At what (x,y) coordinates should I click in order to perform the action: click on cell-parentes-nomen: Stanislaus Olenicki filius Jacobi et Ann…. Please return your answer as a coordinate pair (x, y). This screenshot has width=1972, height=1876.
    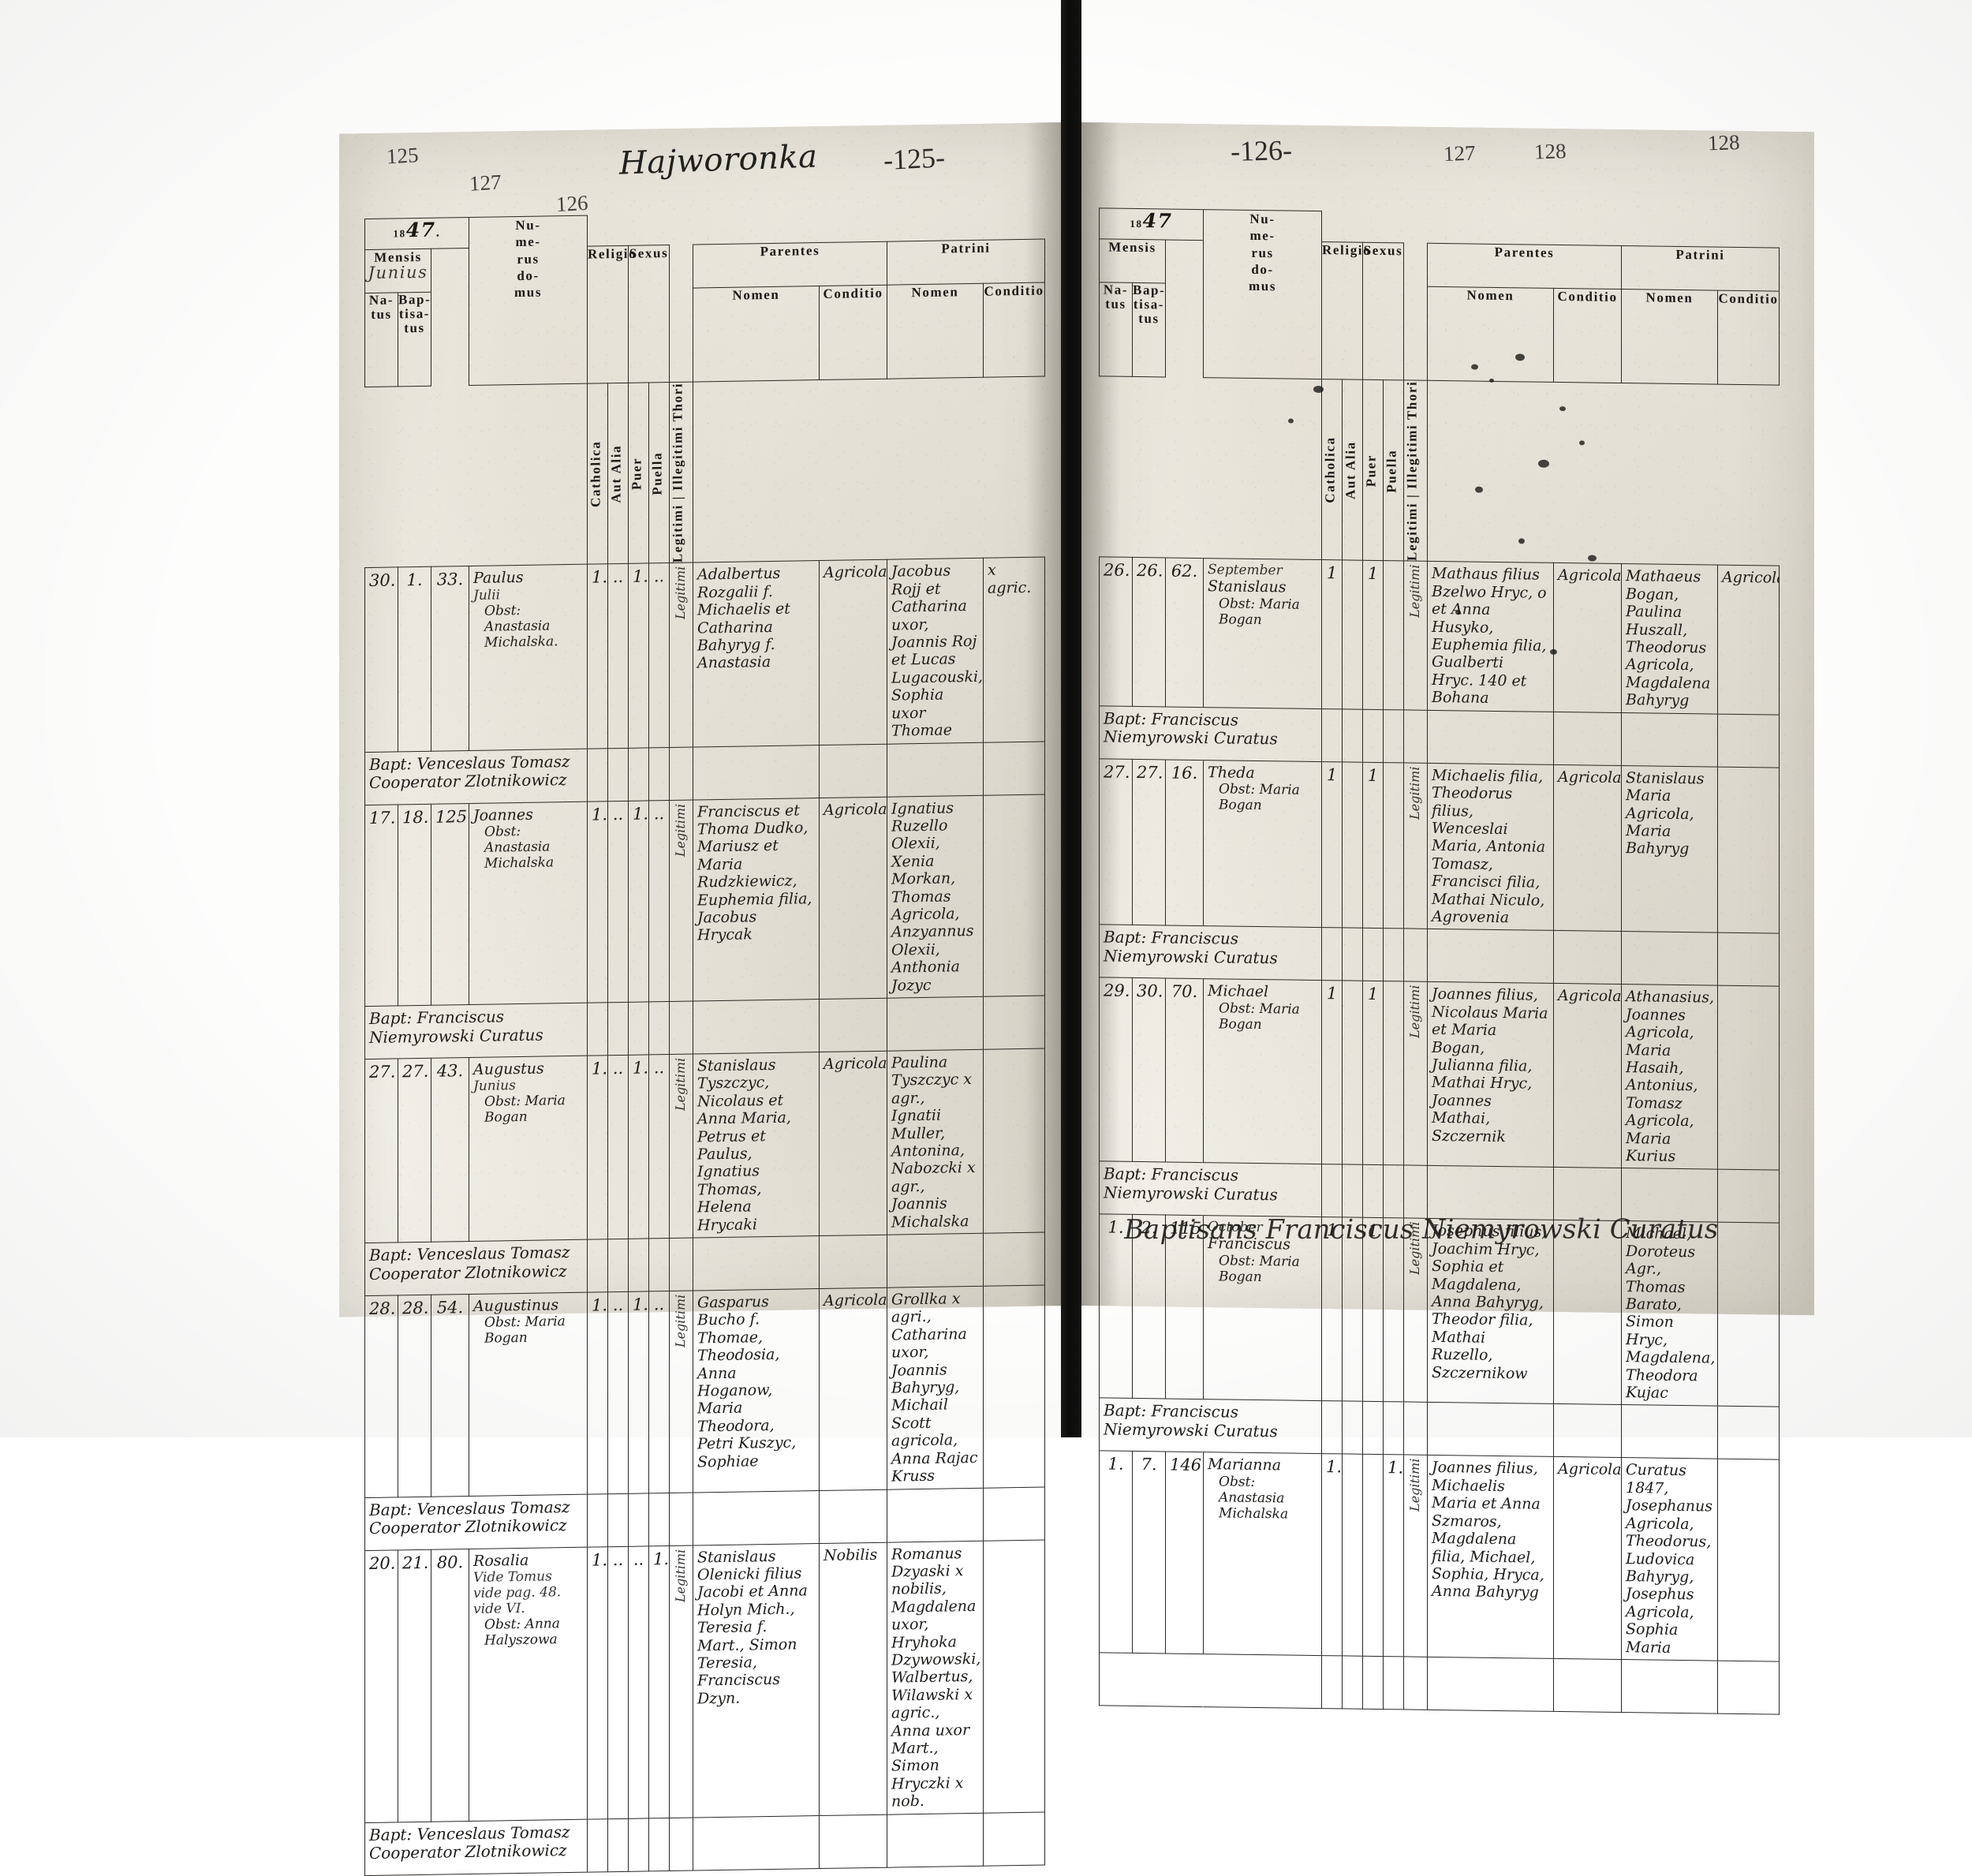
    Looking at the image, I should click on (756, 1680).